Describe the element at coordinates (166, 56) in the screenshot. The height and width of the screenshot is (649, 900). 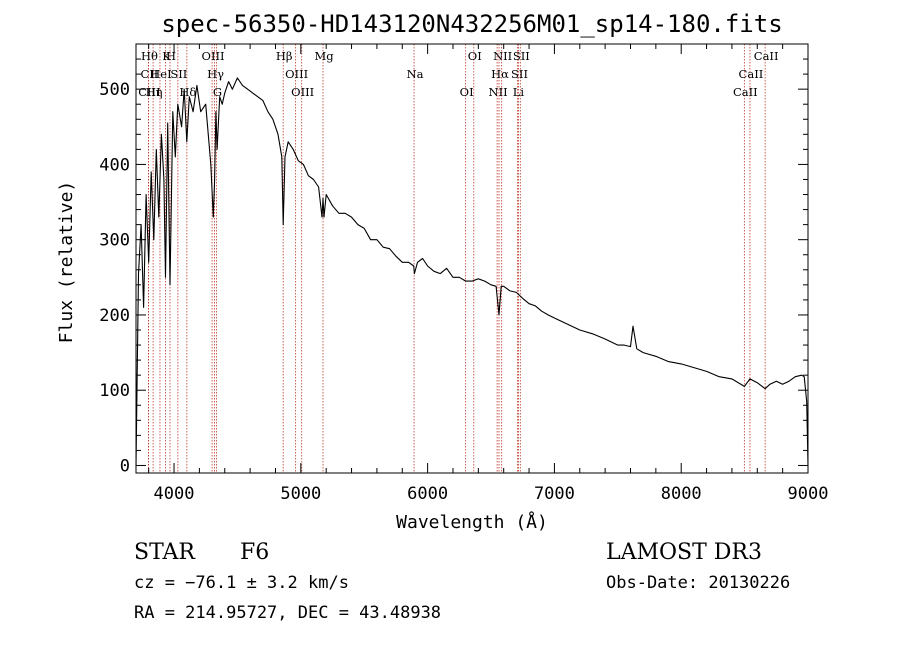
I see `line-label: K` at that location.